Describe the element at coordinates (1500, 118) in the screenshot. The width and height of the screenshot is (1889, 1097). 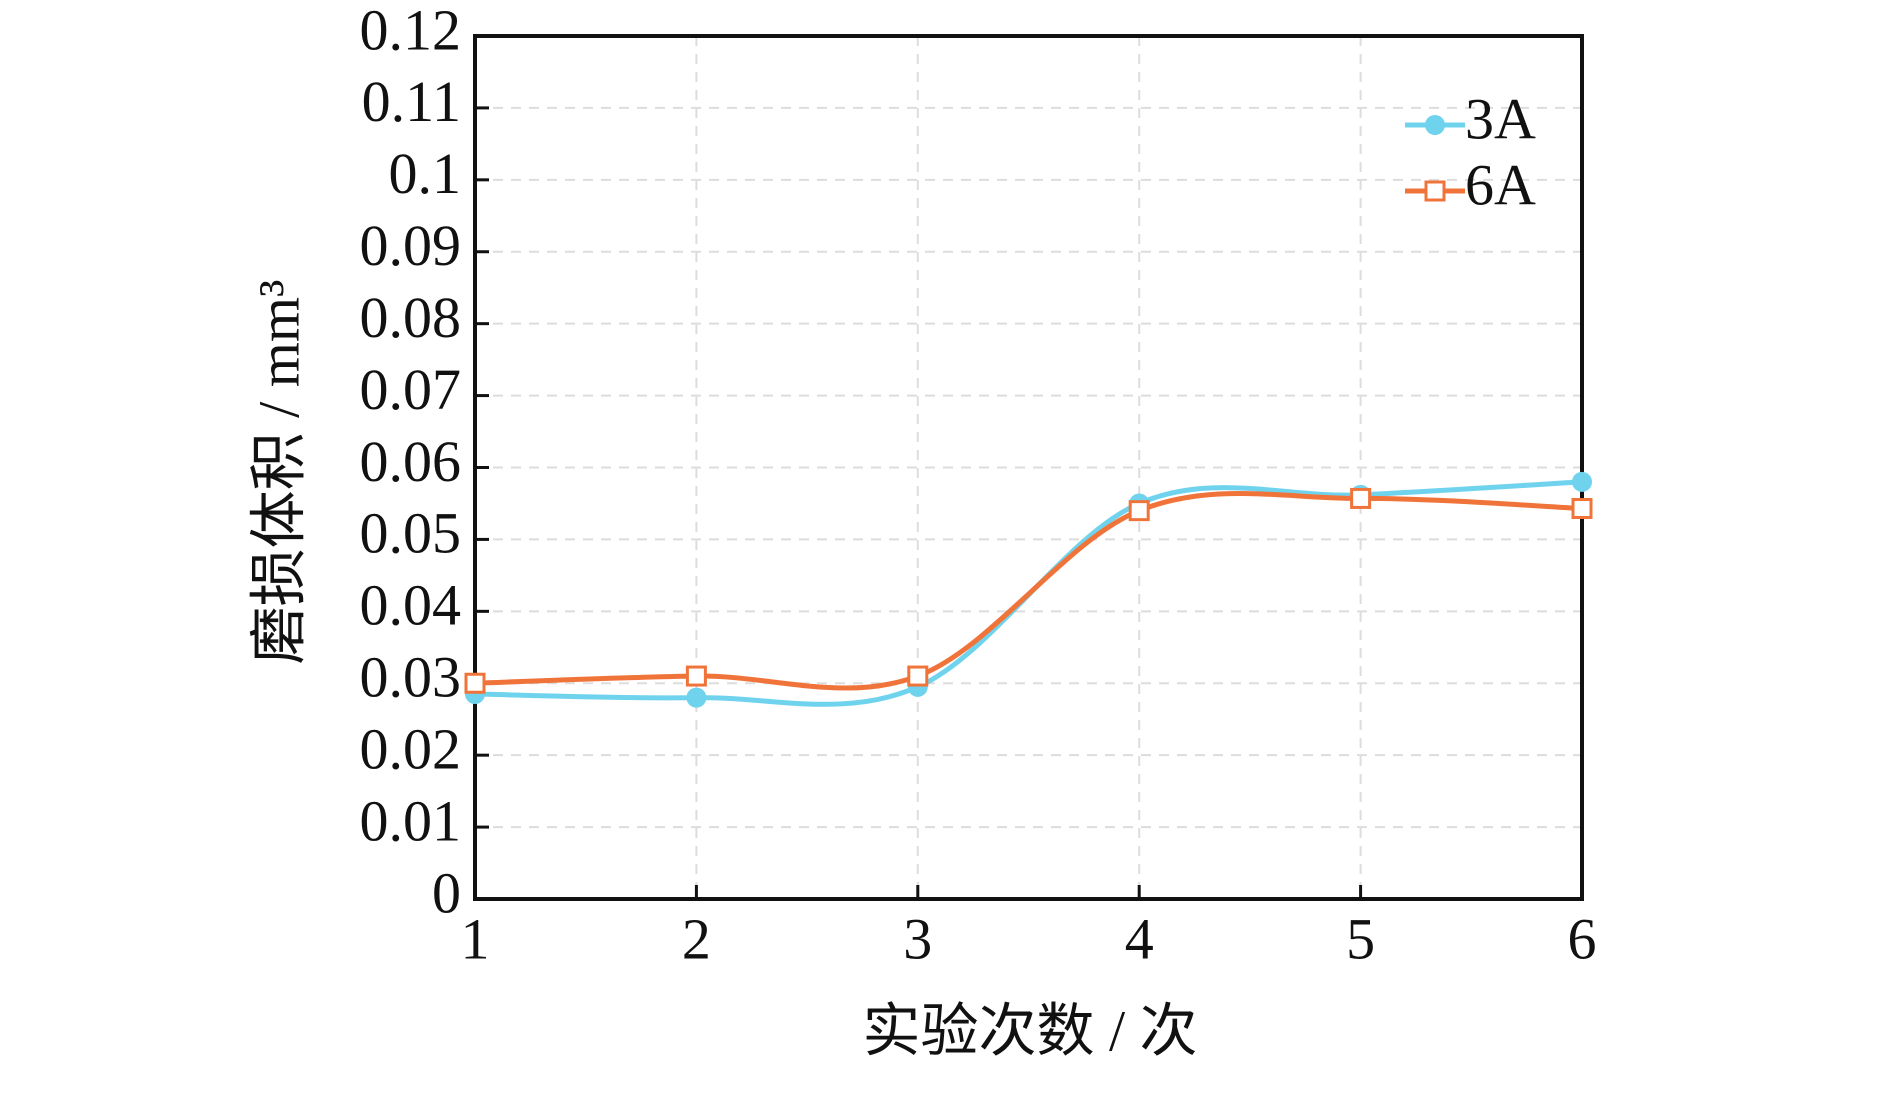
I see `legend-label: 3A` at that location.